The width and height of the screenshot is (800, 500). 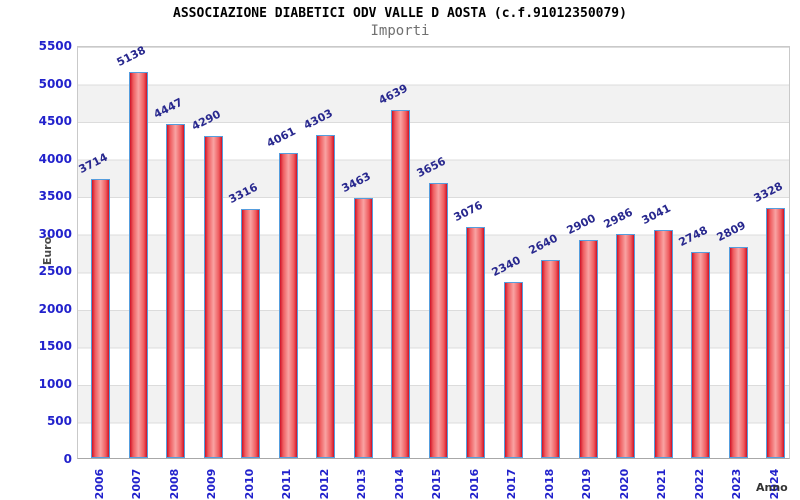 I want to click on bar-2007, so click(x=138, y=265).